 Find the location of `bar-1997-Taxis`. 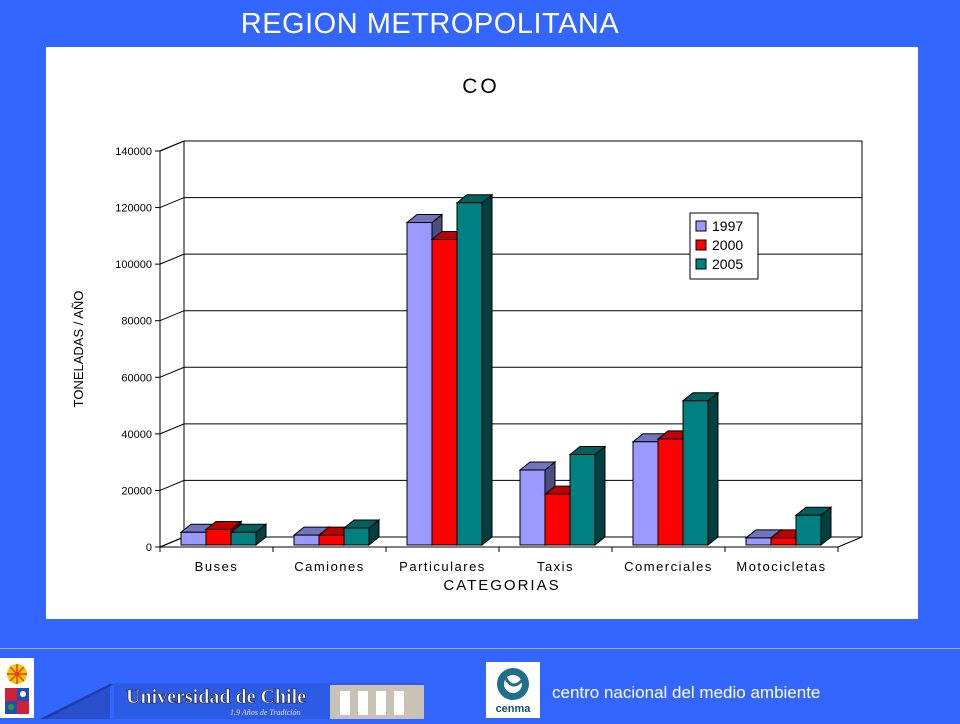

bar-1997-Taxis is located at coordinates (532, 507).